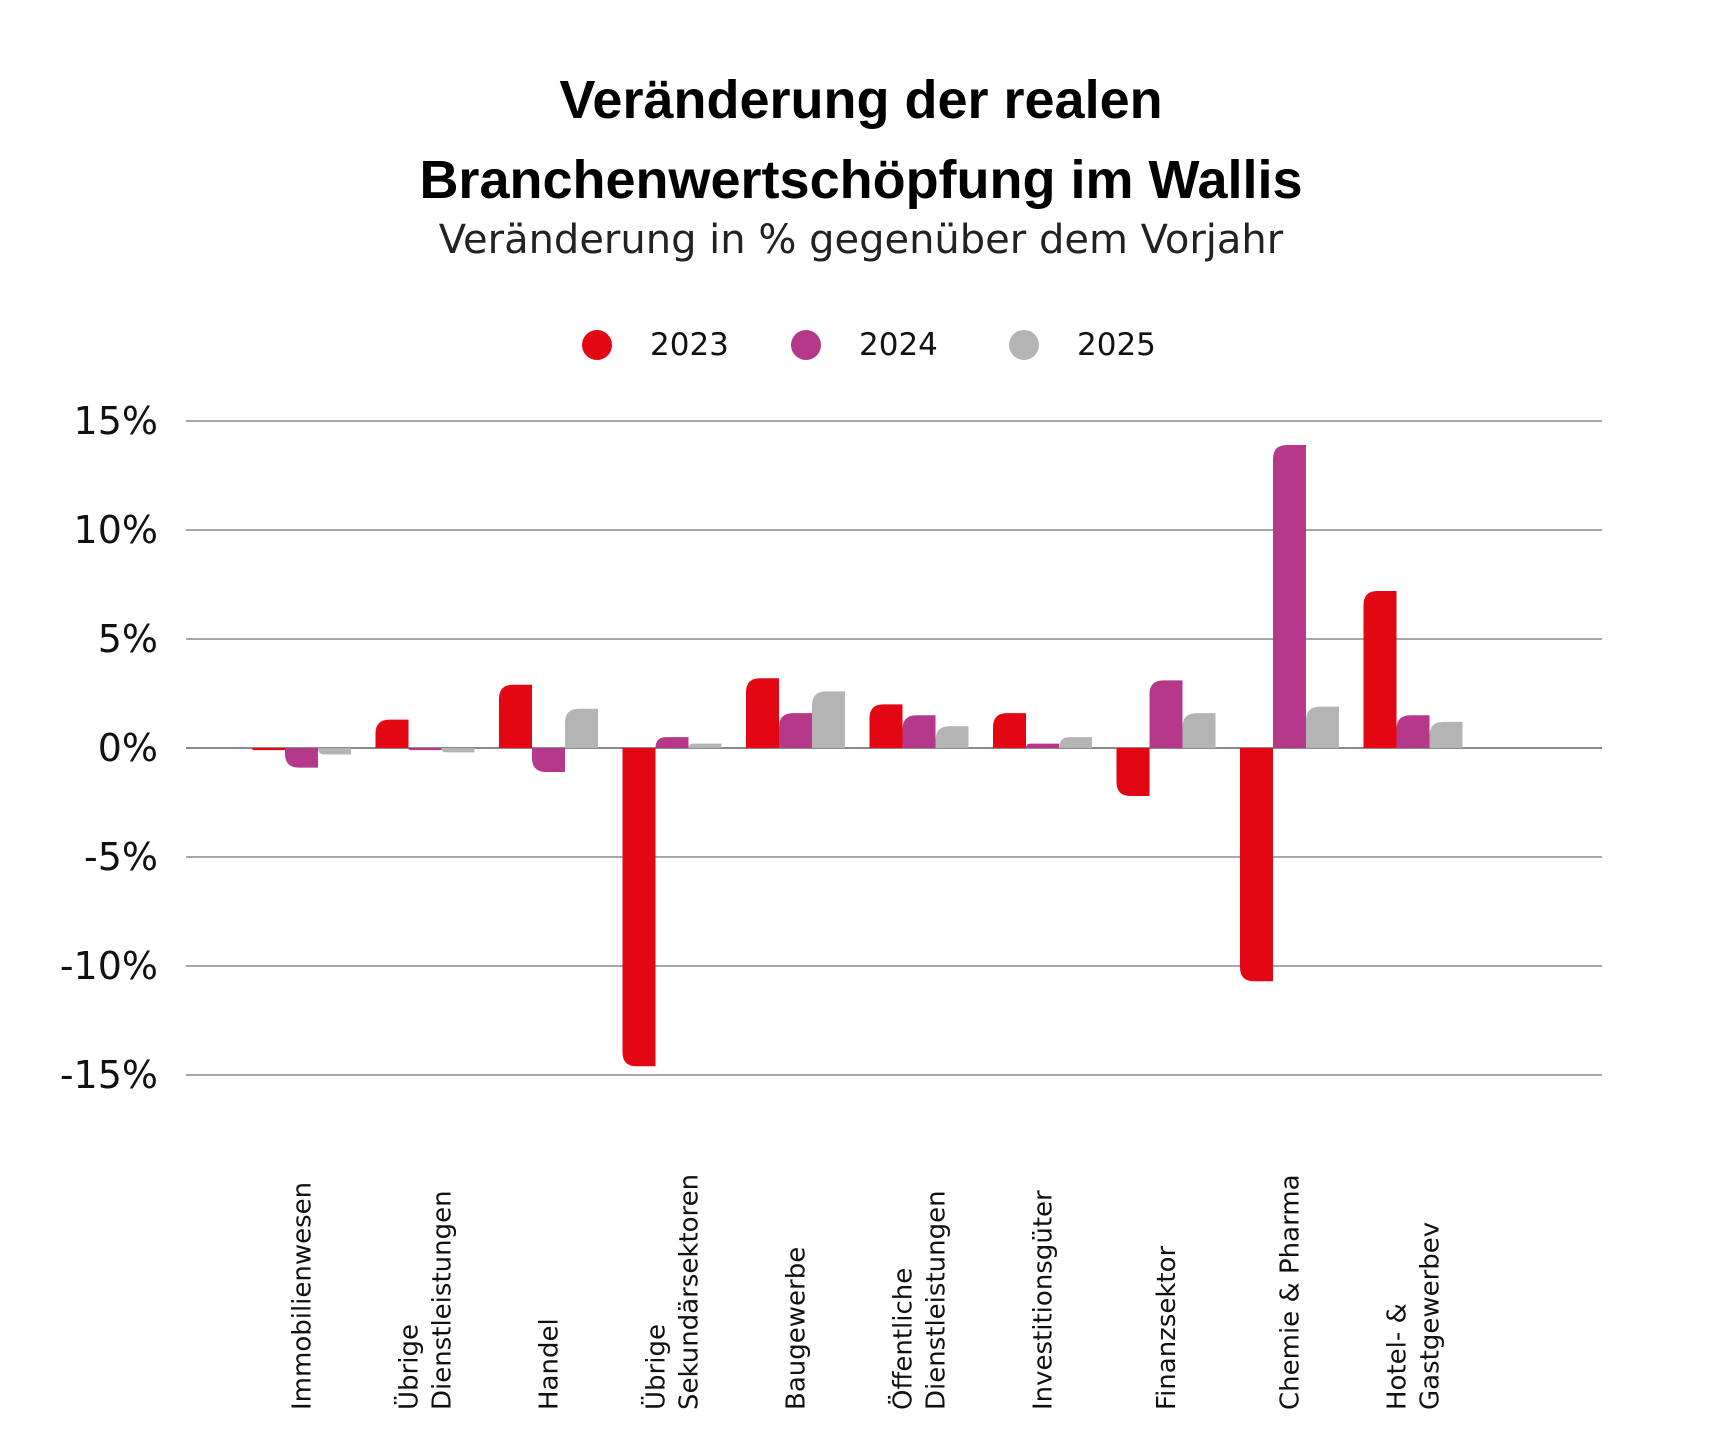 The image size is (1722, 1447). What do you see at coordinates (1024, 345) in the screenshot?
I see `legend-swatch-2025` at bounding box center [1024, 345].